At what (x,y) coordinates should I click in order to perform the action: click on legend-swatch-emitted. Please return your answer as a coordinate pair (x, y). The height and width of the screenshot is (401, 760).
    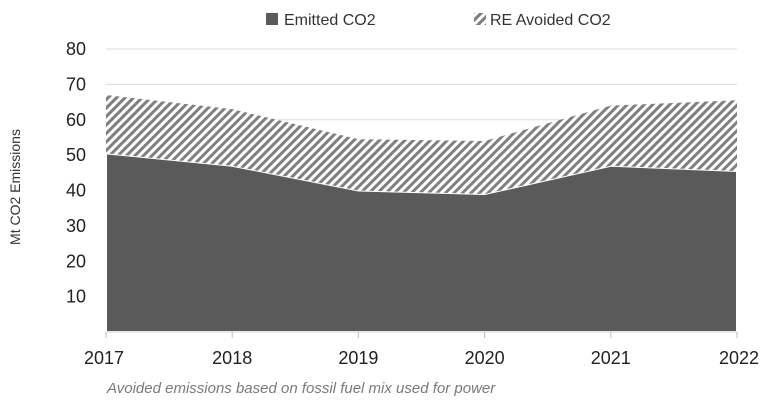
    Looking at the image, I should click on (272, 19).